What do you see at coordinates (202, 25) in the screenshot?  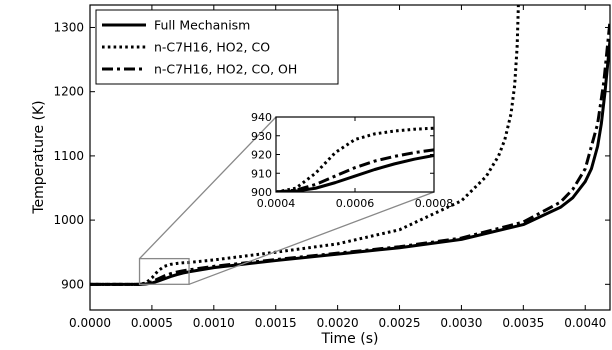 I see `legend-label-1: Full Mechanism` at bounding box center [202, 25].